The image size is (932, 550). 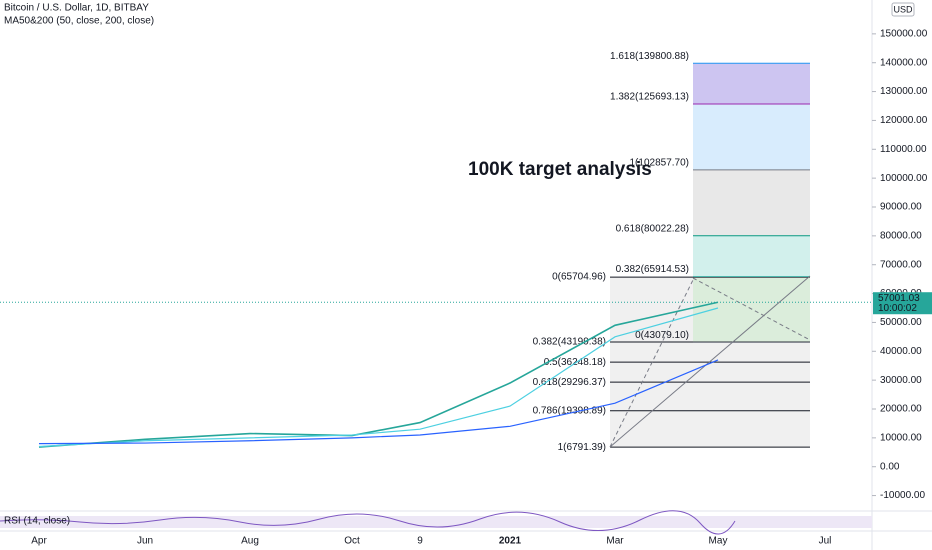 I want to click on fib-ext-label: 1(102857.70), so click(x=660, y=163).